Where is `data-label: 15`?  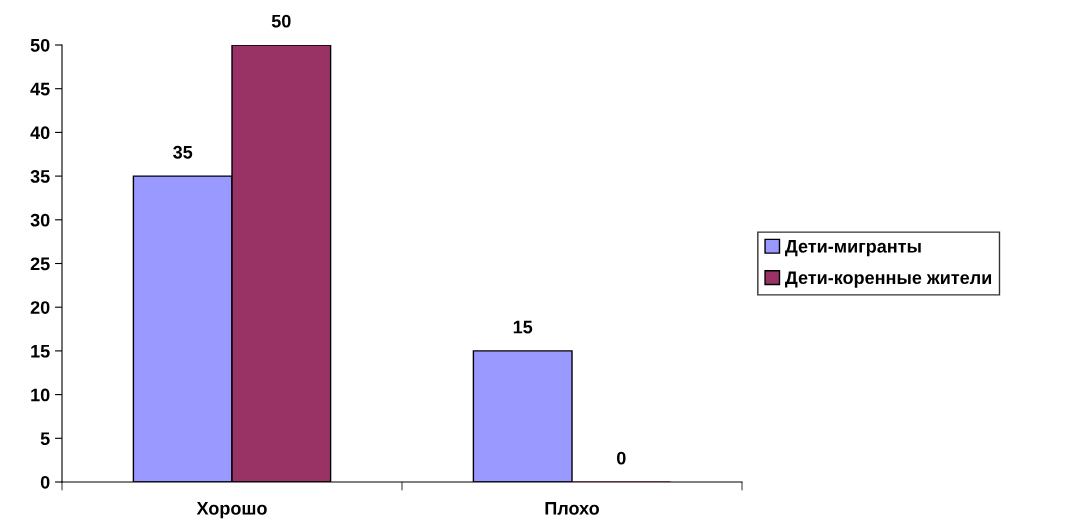
data-label: 15 is located at coordinates (523, 327).